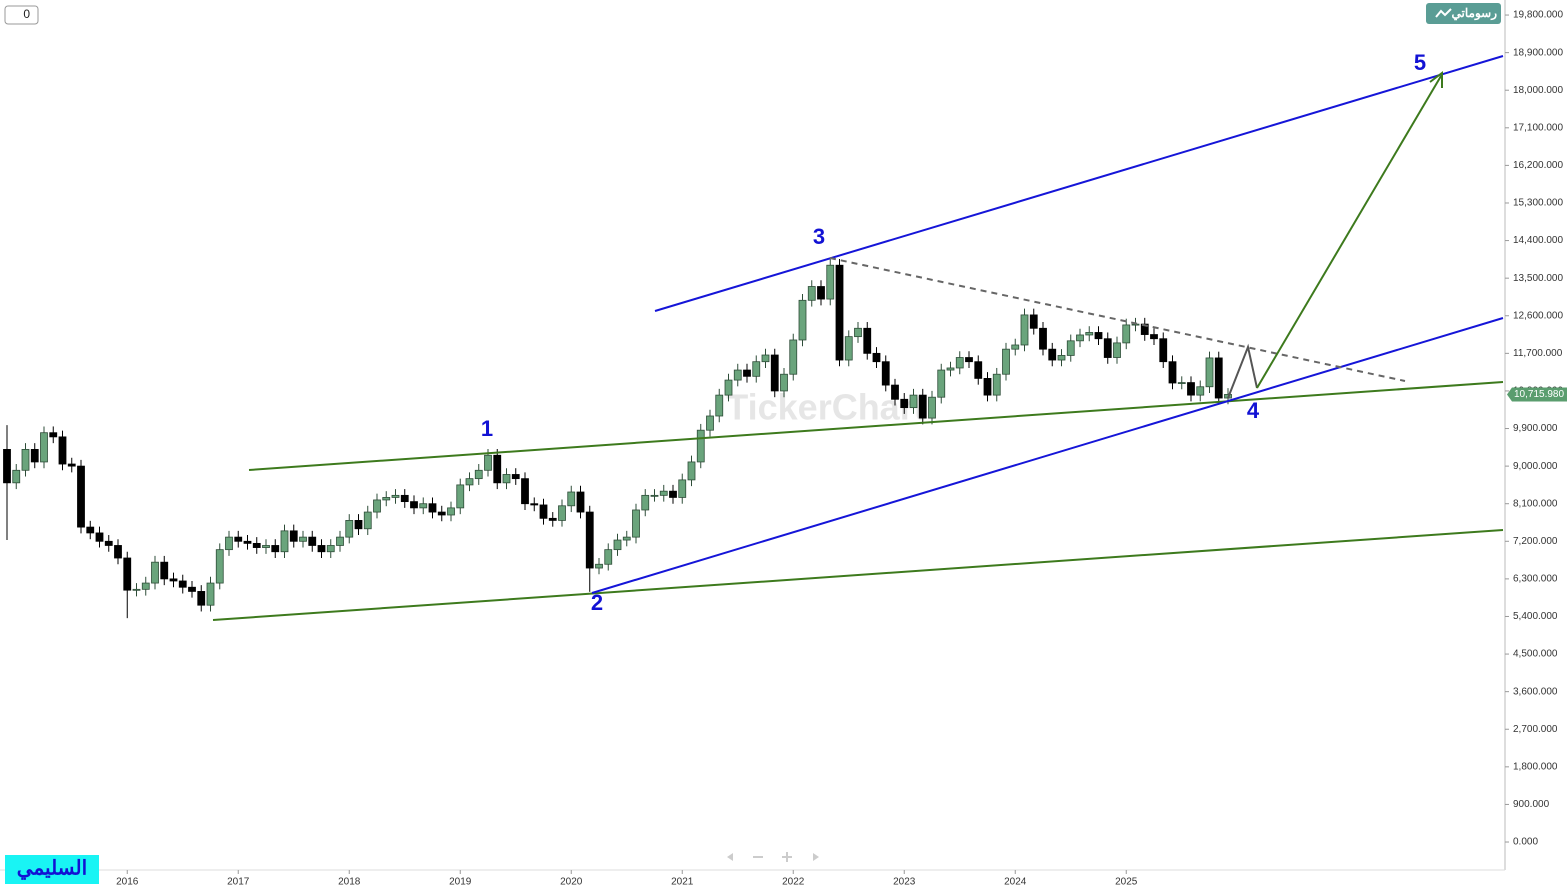 The height and width of the screenshot is (891, 1567). Describe the element at coordinates (819, 236) in the screenshot. I see `wave-label: 3` at that location.